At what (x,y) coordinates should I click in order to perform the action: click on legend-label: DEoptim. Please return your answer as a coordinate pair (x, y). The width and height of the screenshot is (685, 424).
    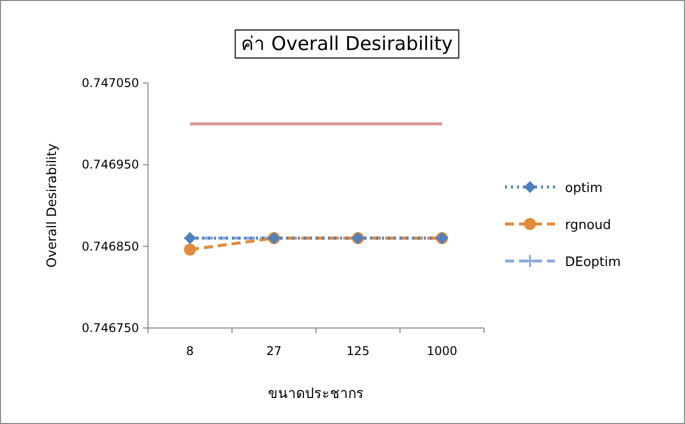
    Looking at the image, I should click on (593, 262).